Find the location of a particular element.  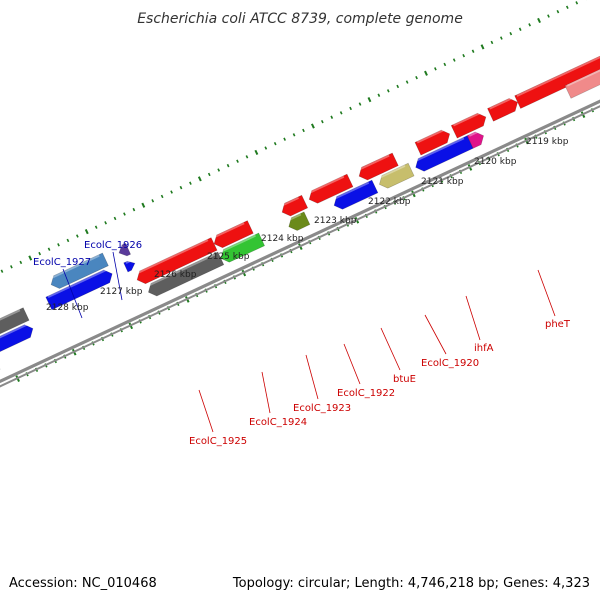

kbp-label: 2121 kbp is located at coordinates (442, 182).